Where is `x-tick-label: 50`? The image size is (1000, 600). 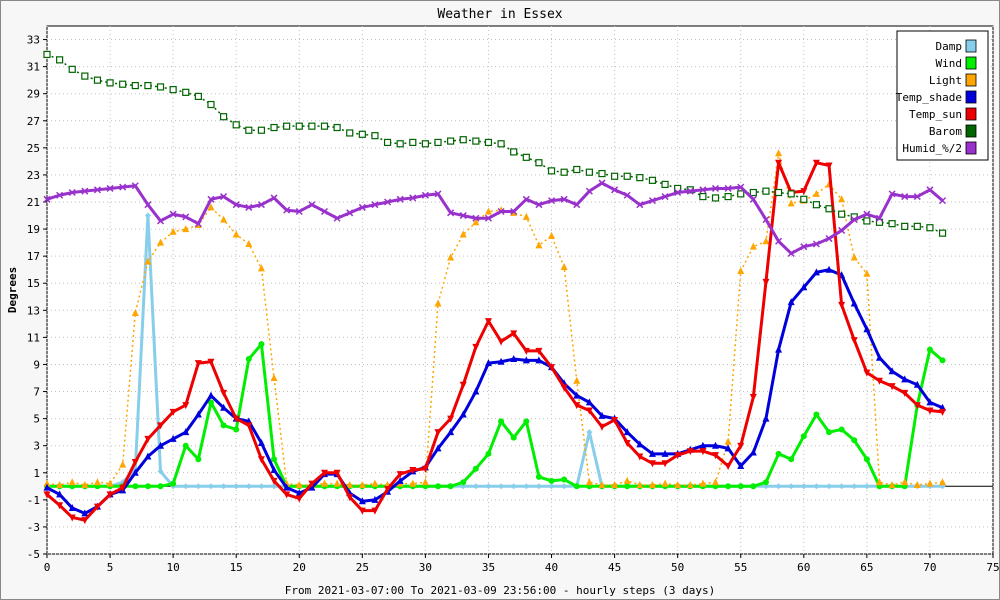
x-tick-label: 50 is located at coordinates (677, 567).